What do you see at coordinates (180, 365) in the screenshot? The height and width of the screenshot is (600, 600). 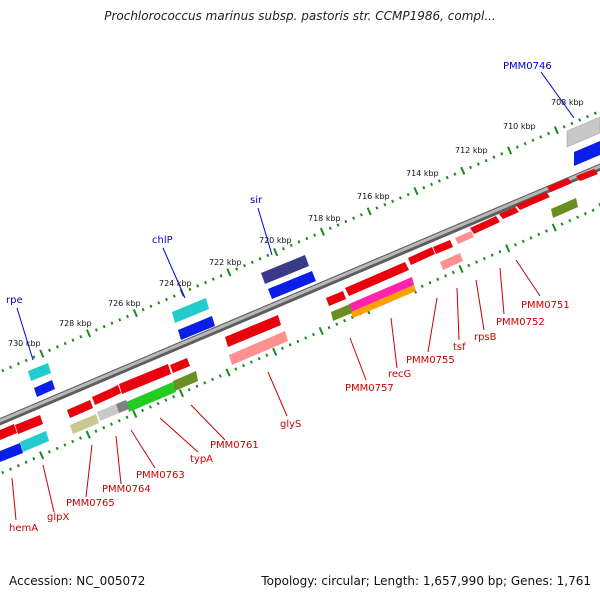 I see `feature-pmm0761` at bounding box center [180, 365].